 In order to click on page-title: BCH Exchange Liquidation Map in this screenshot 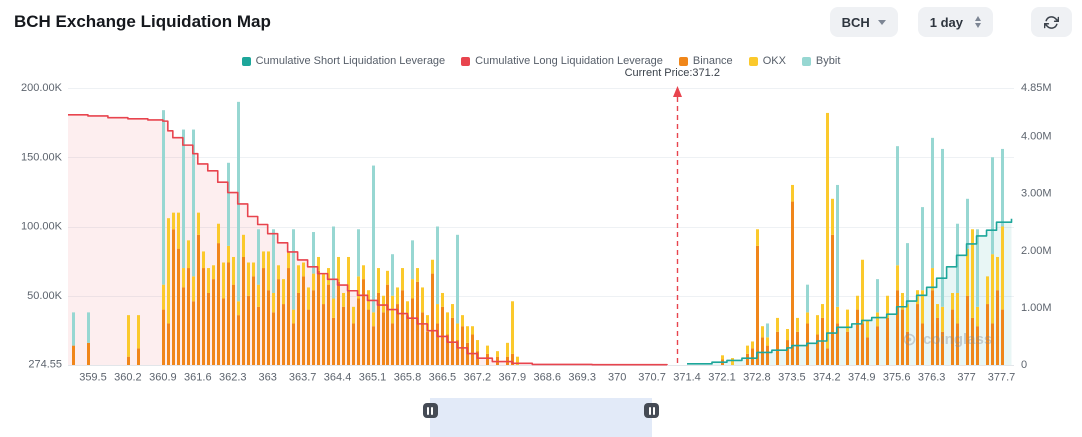, I will do `click(142, 21)`.